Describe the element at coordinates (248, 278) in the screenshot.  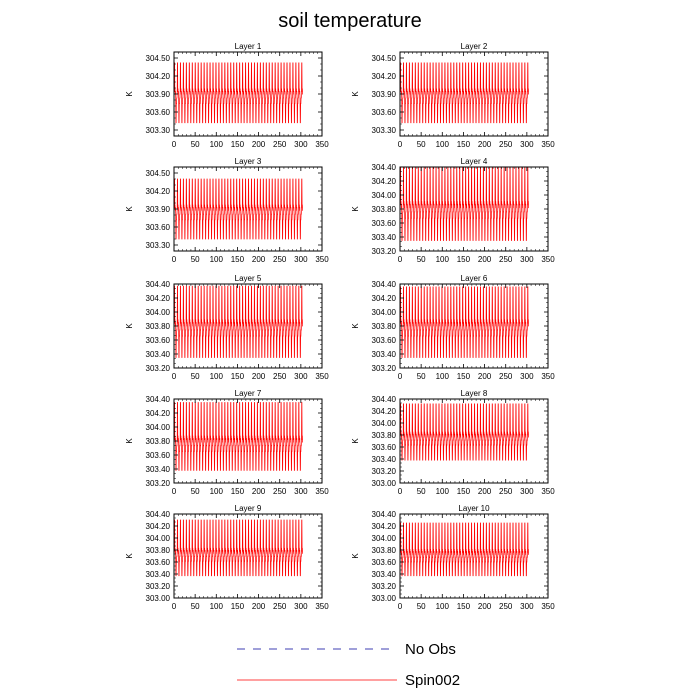
I see `panel-title: Layer 5` at that location.